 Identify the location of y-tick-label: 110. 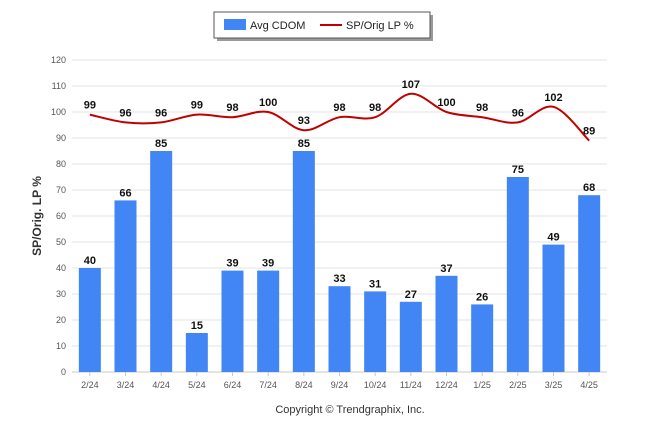
(59, 86).